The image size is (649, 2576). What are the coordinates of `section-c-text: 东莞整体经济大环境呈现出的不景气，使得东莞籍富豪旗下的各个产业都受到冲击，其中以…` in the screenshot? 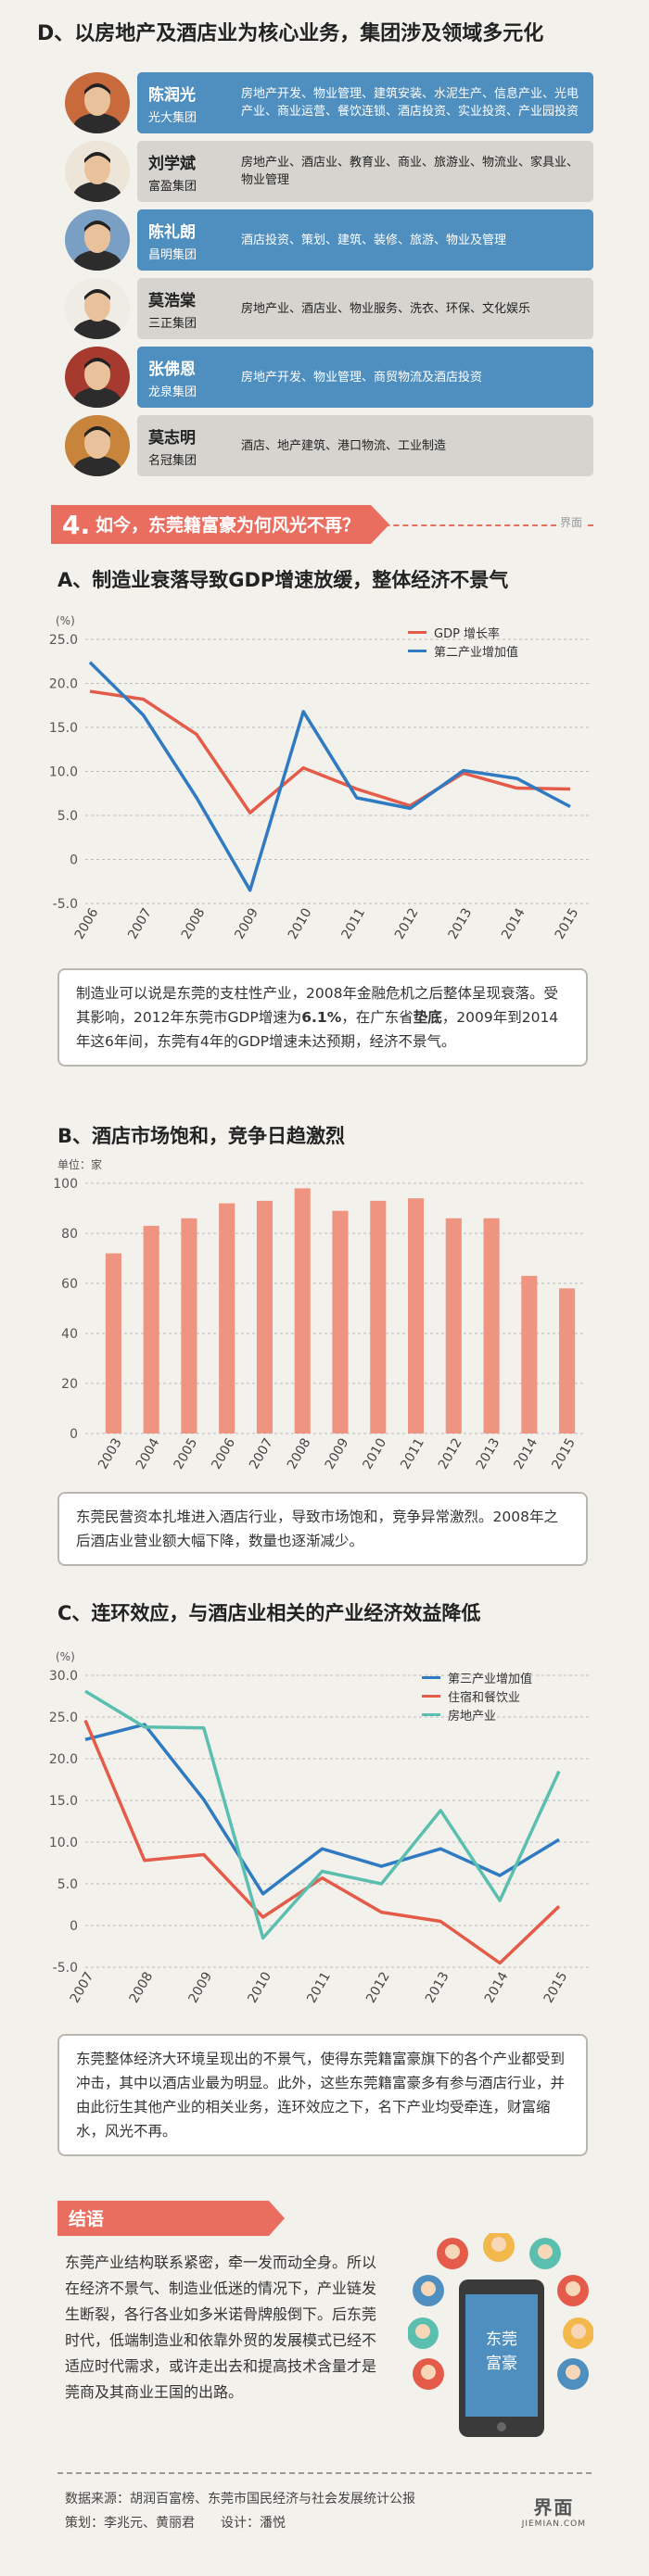 It's located at (322, 2095).